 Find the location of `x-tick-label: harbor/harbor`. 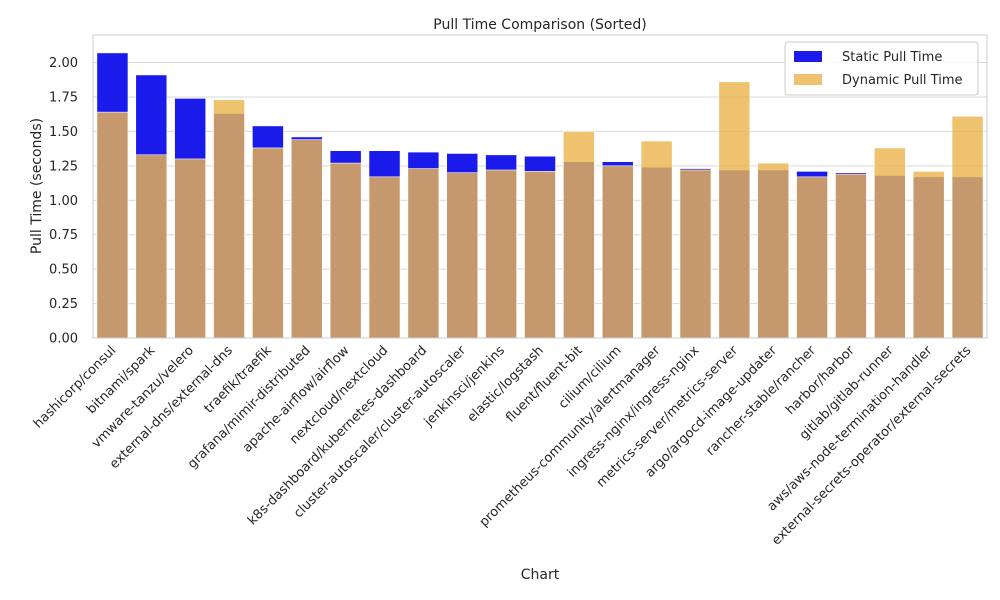

x-tick-label: harbor/harbor is located at coordinates (820, 380).